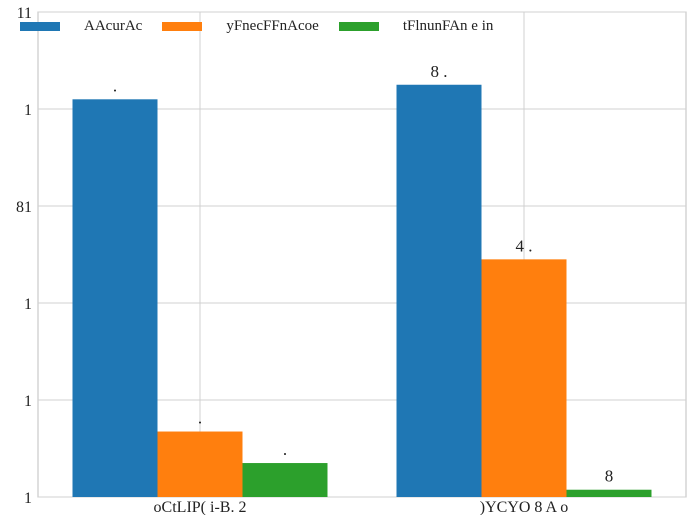 The width and height of the screenshot is (691, 515). What do you see at coordinates (439, 71) in the screenshot?
I see `bar-value-label: 8 .` at bounding box center [439, 71].